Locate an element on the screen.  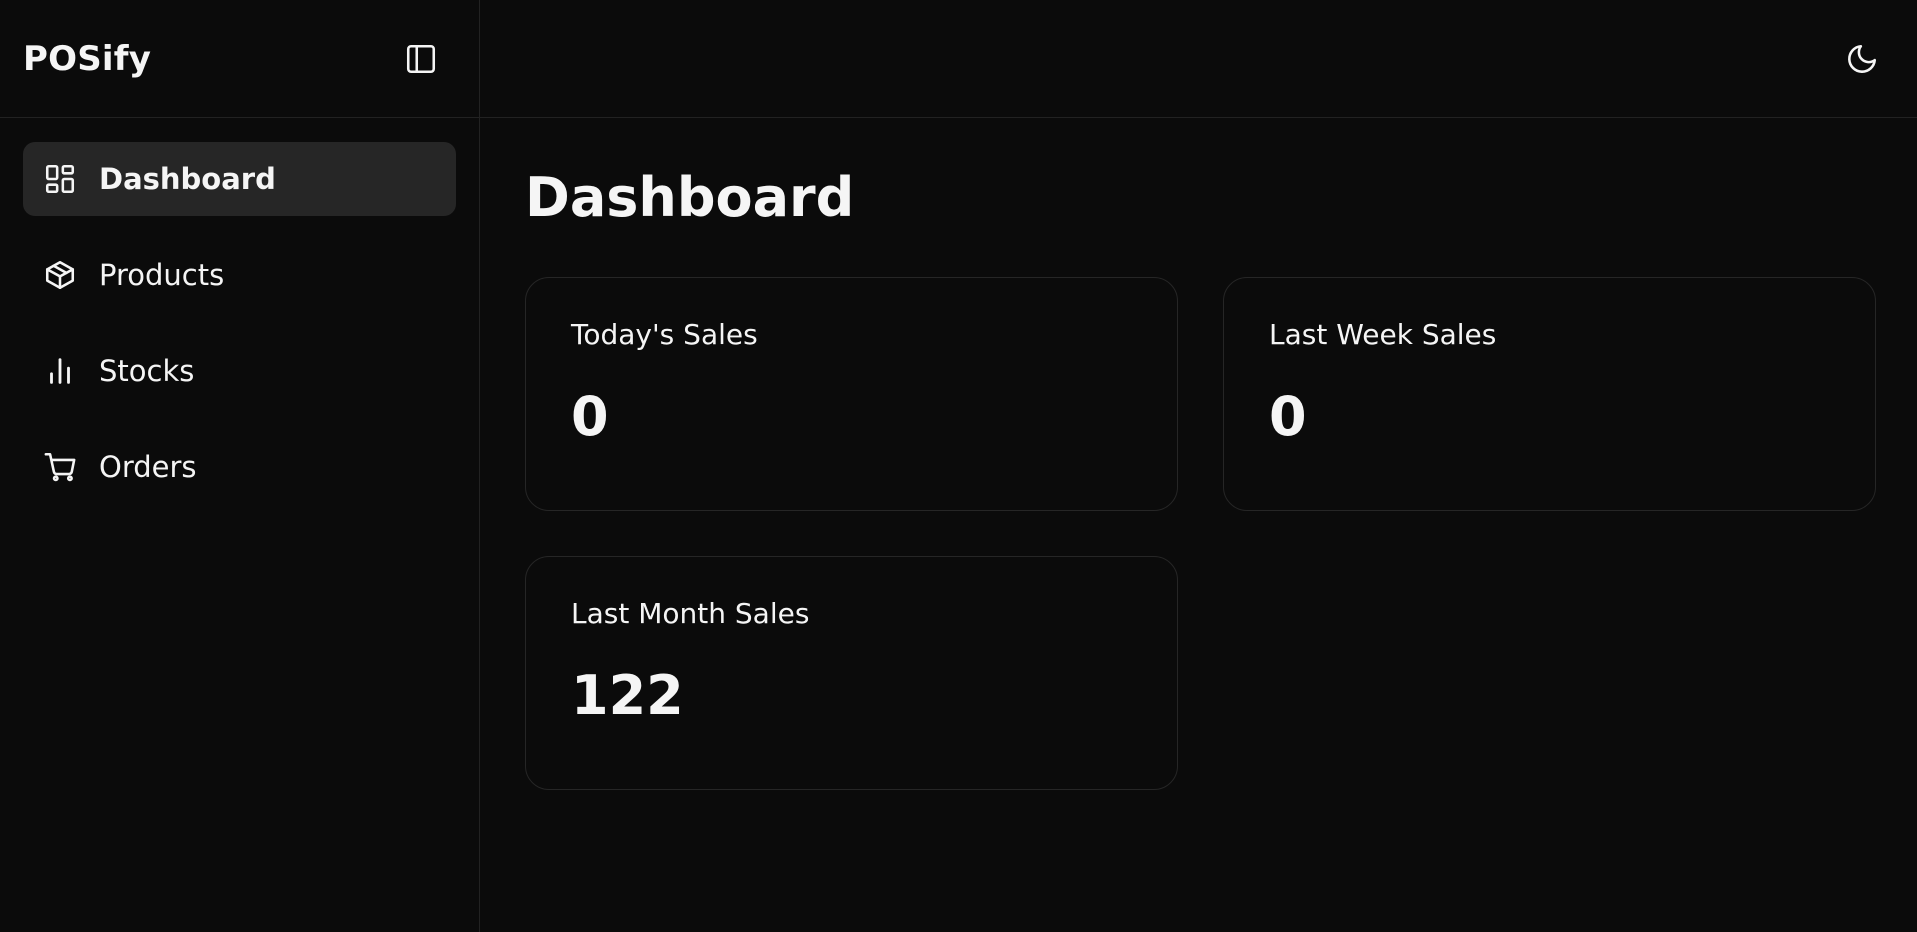
card-title: Last Month Sales is located at coordinates (690, 613).